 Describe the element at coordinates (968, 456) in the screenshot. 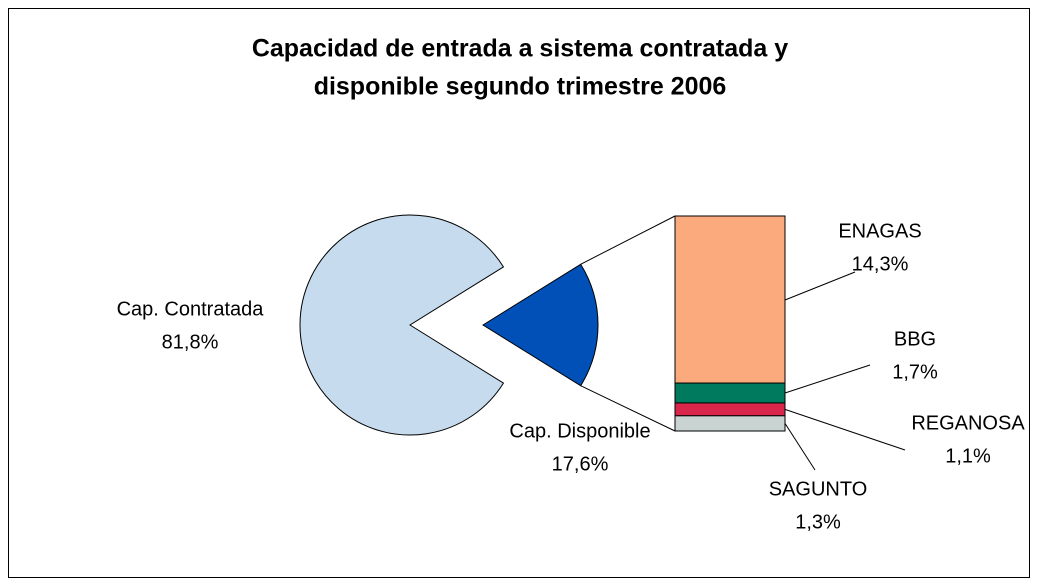

I see `data-label: 1,1%` at that location.